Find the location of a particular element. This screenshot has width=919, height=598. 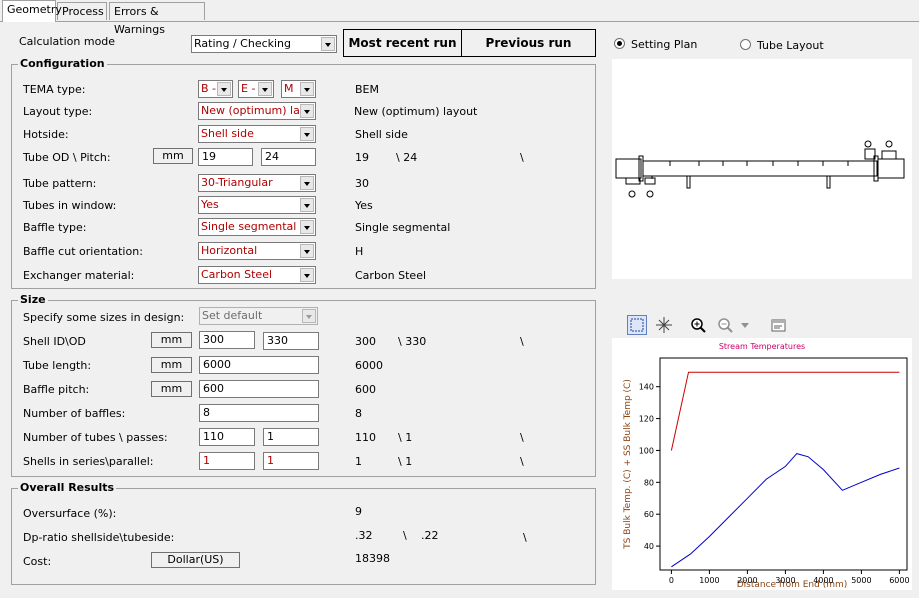

shells-series-value: 1 is located at coordinates (206, 460).